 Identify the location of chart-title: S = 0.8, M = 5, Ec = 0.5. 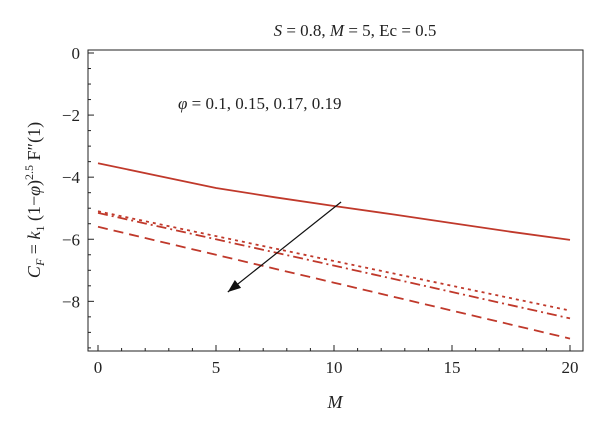
(355, 30).